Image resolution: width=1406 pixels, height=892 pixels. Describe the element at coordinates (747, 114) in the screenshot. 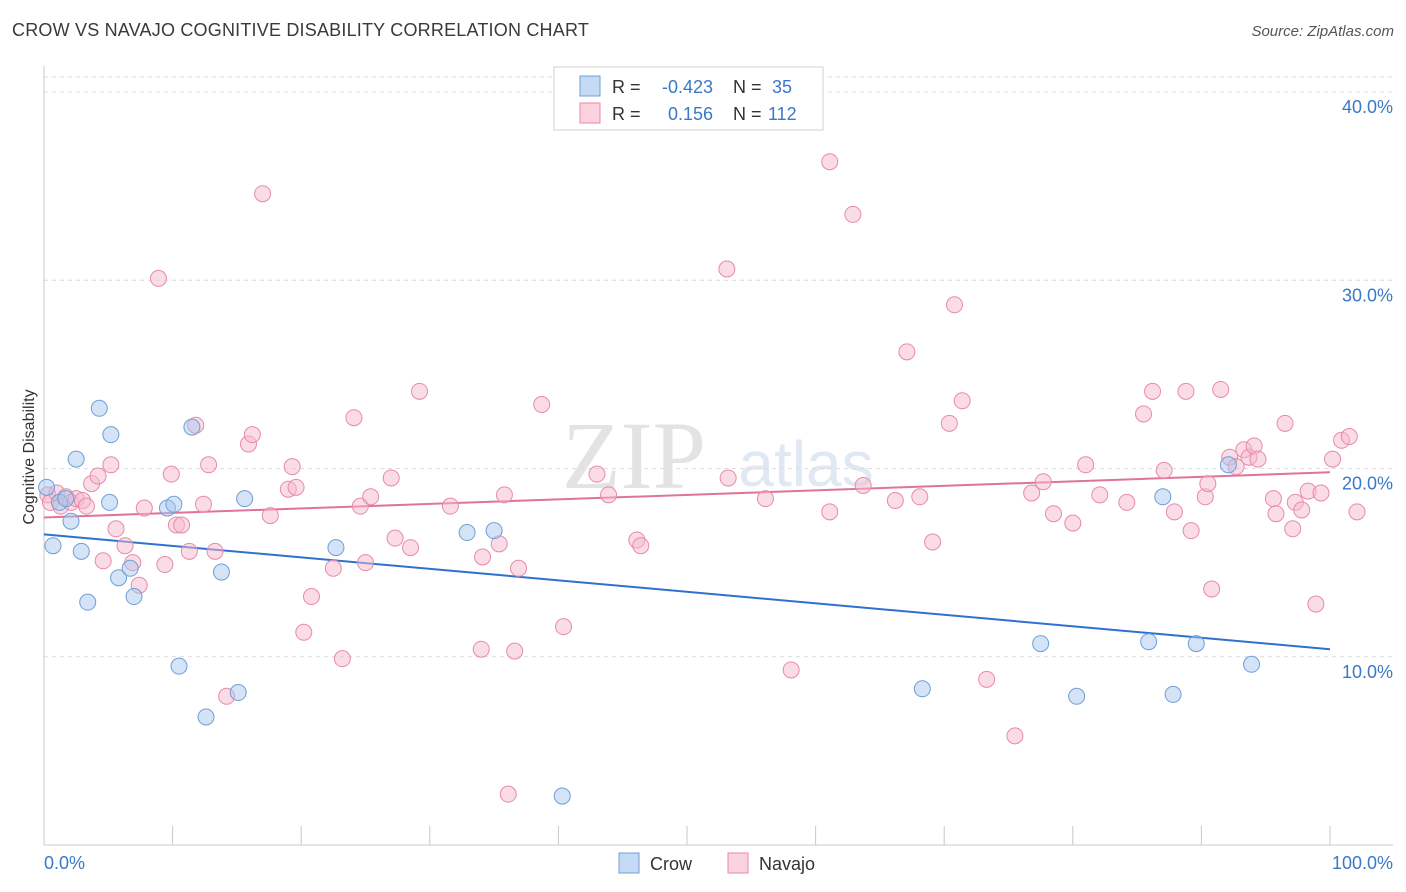

I see `navajo-n-label: N =` at that location.